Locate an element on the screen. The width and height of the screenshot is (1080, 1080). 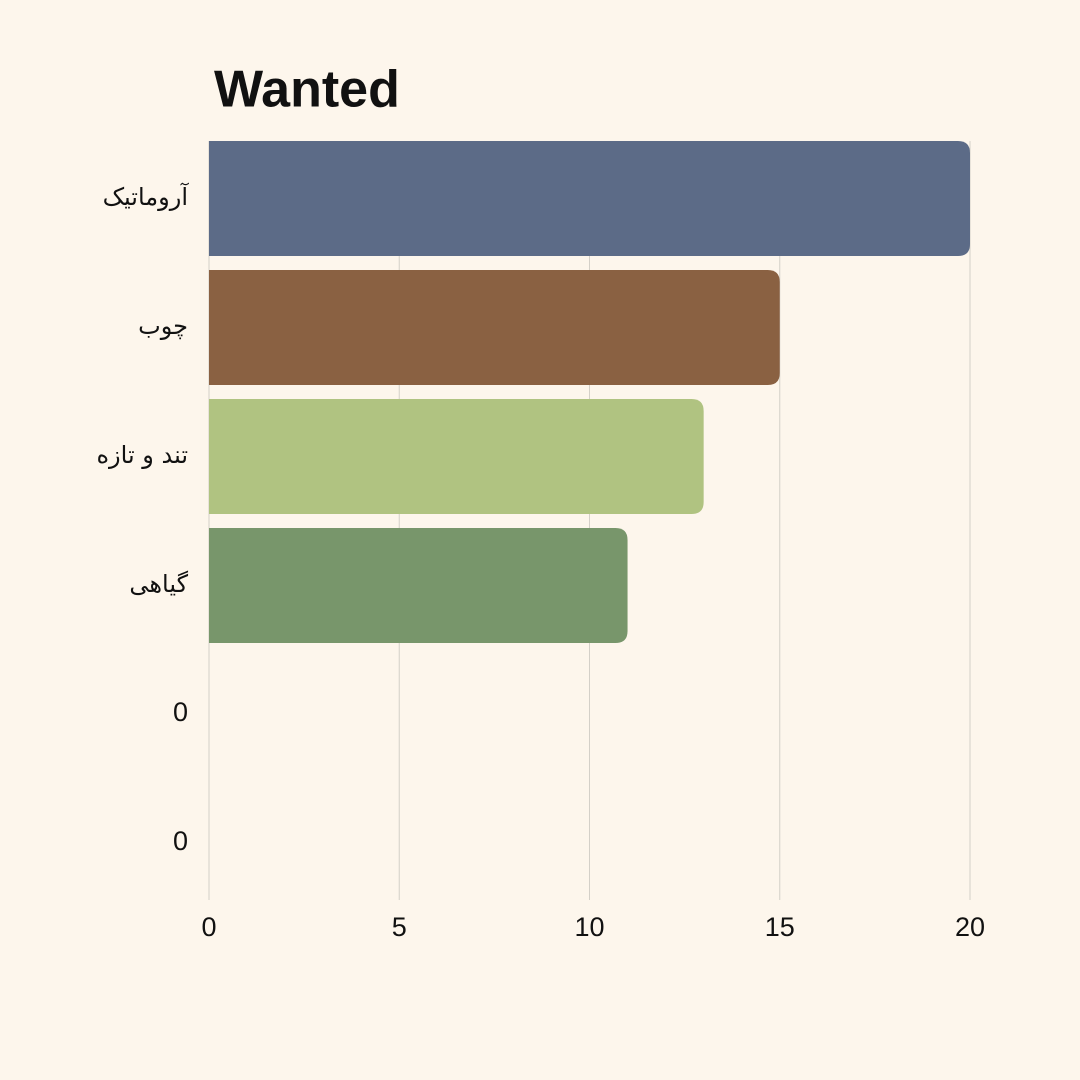
y-tick-label: چوب is located at coordinates (163, 326).